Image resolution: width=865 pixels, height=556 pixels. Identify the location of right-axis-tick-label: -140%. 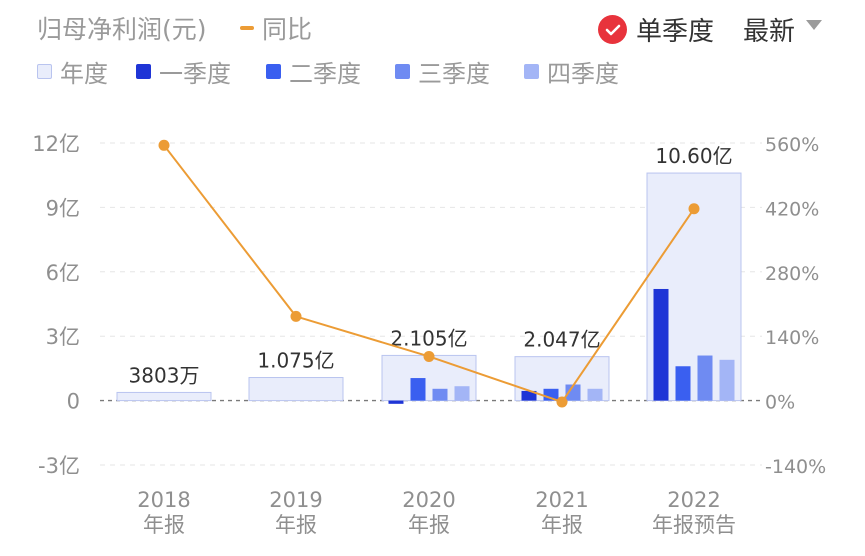
(795, 467).